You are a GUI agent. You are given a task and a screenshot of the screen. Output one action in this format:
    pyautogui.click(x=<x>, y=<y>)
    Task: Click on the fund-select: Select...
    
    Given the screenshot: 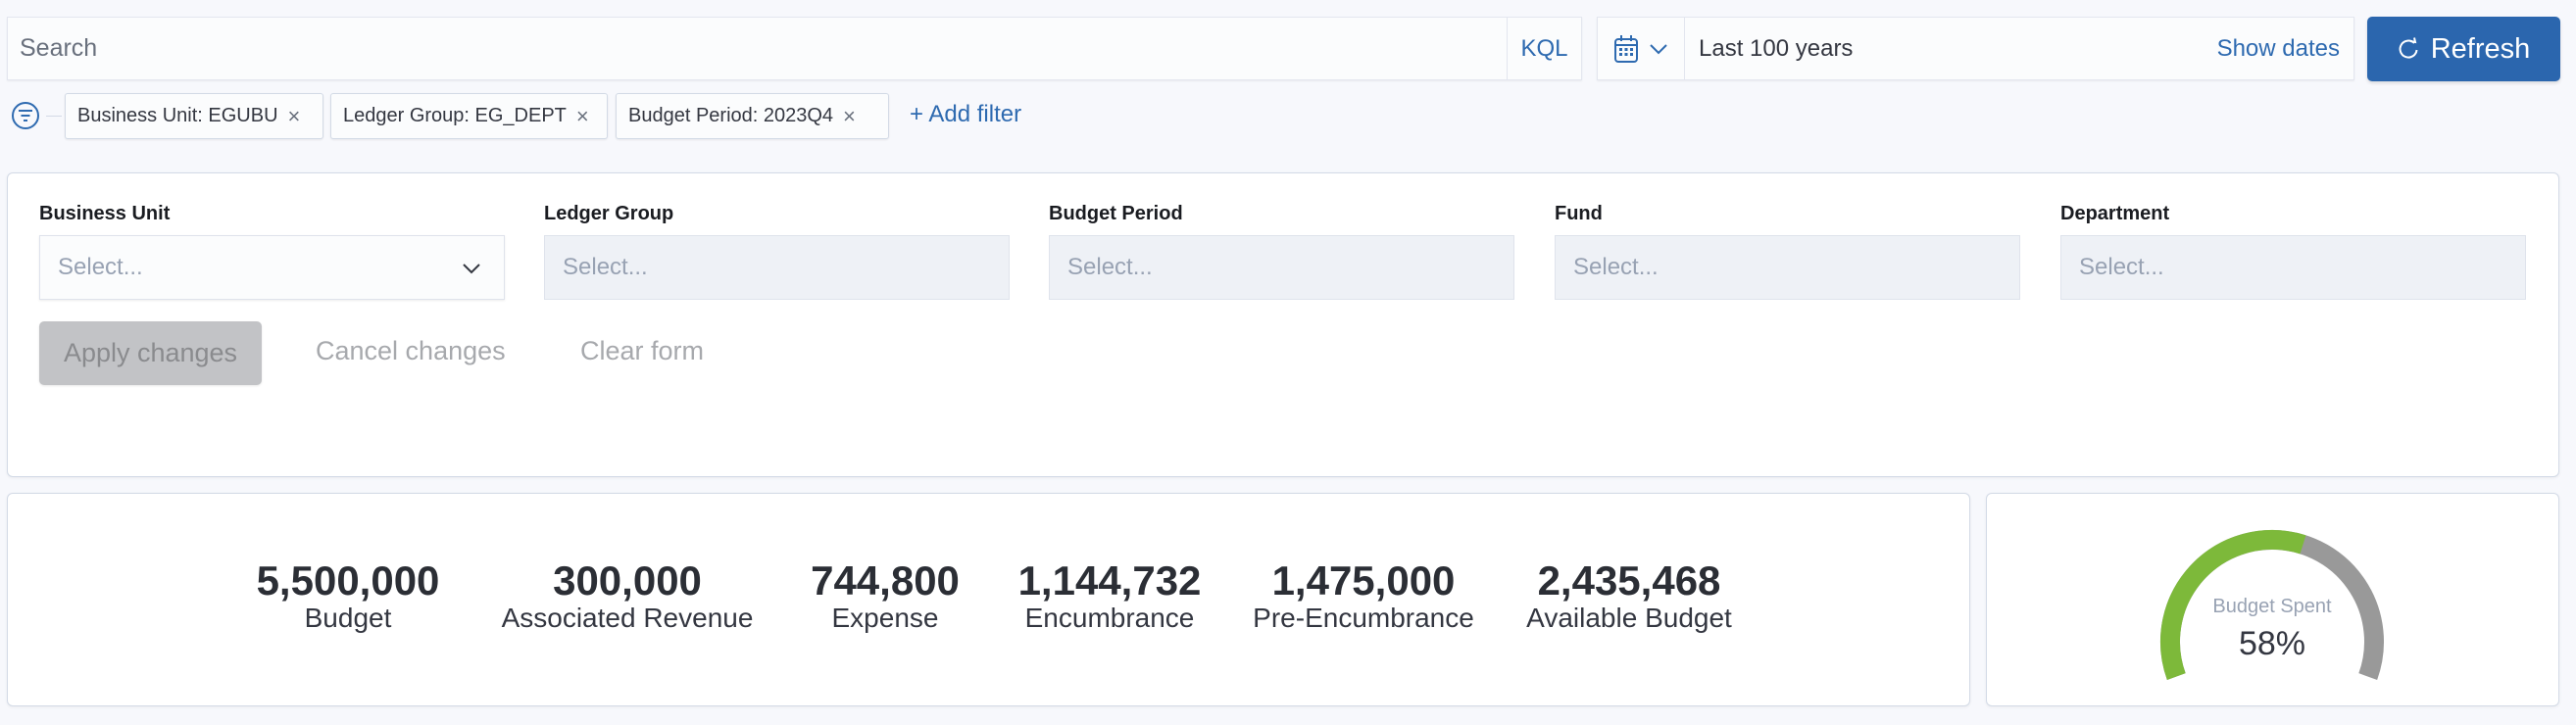 What is the action you would take?
    pyautogui.click(x=1787, y=267)
    